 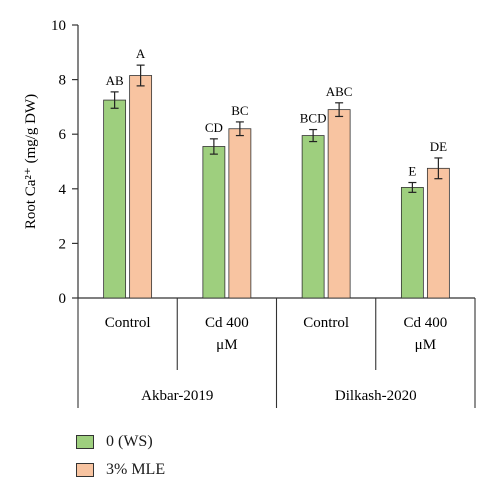 What do you see at coordinates (141, 53) in the screenshot?
I see `significance-letter: A` at bounding box center [141, 53].